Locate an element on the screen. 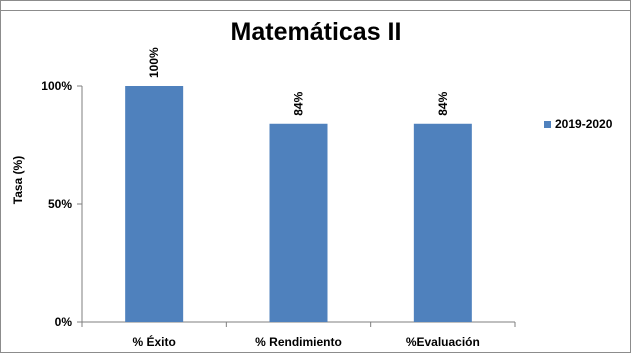 The height and width of the screenshot is (353, 631). chart-title: Matemáticas II is located at coordinates (316, 32).